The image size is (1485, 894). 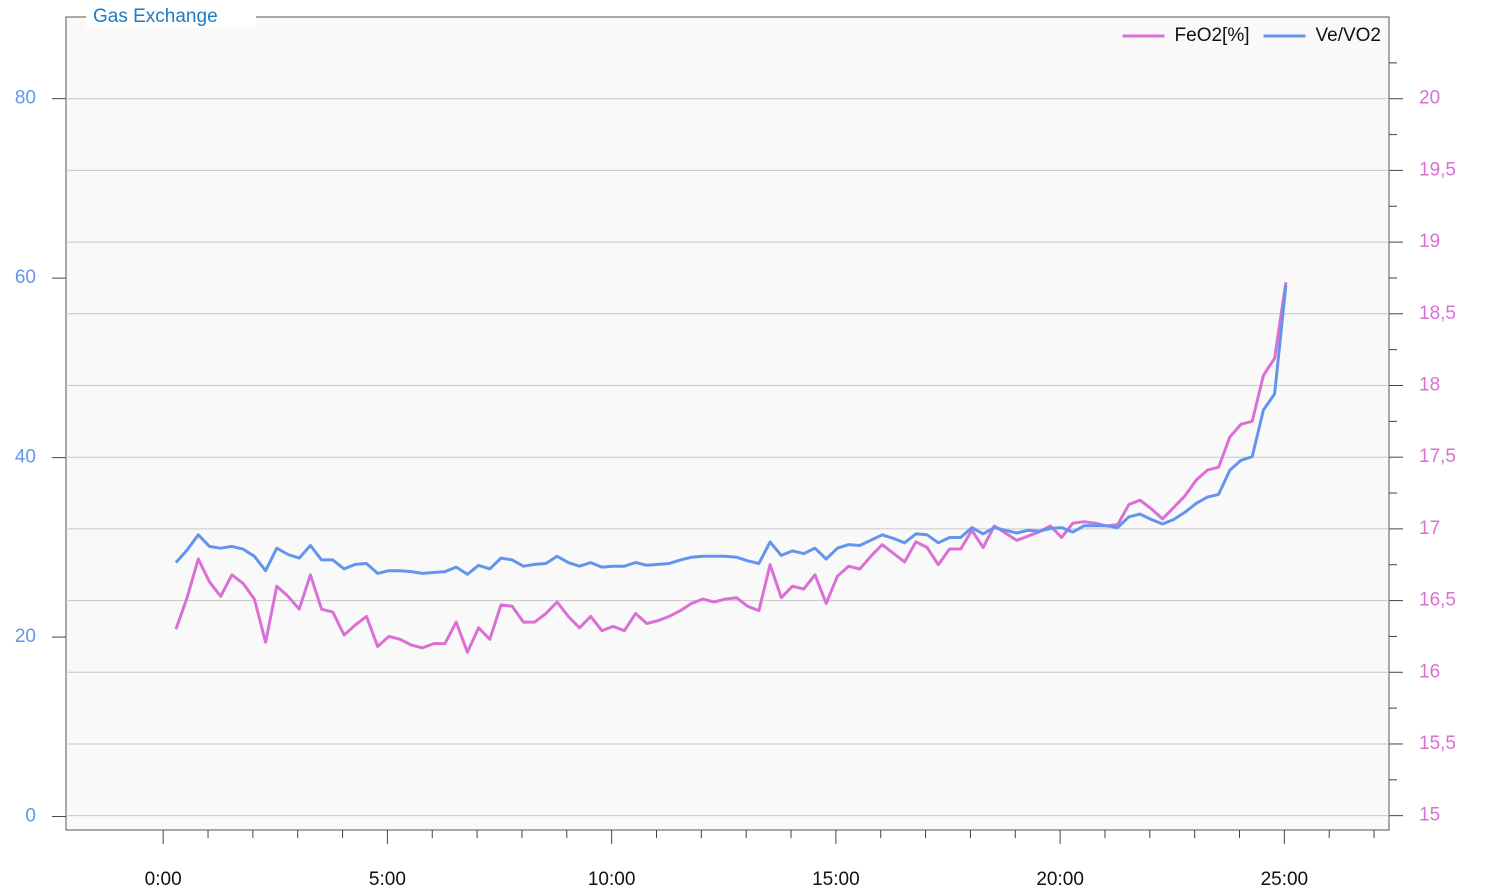 I want to click on y-tick-label: 20, so click(x=25, y=636).